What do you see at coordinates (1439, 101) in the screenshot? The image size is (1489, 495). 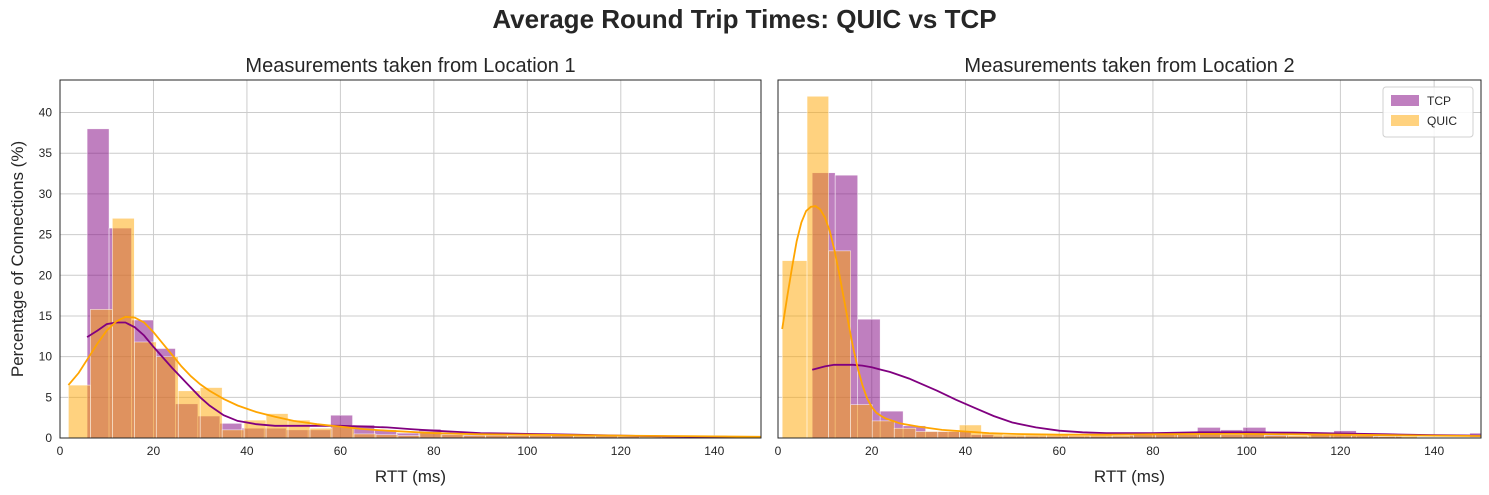 I see `legend-label-tcp: TCP` at bounding box center [1439, 101].